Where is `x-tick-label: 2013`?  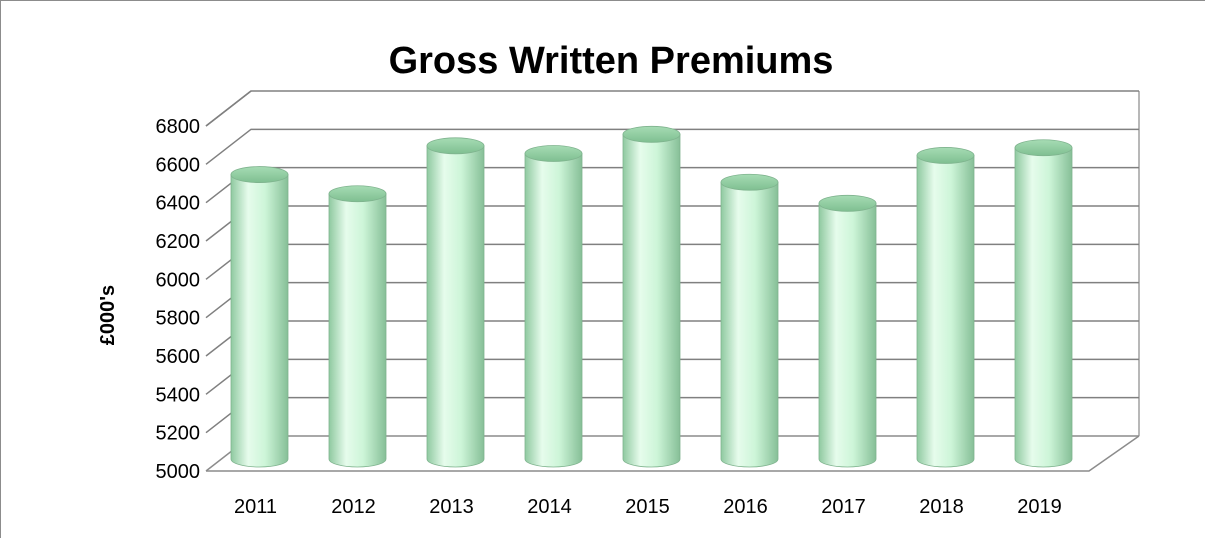
x-tick-label: 2013 is located at coordinates (451, 507).